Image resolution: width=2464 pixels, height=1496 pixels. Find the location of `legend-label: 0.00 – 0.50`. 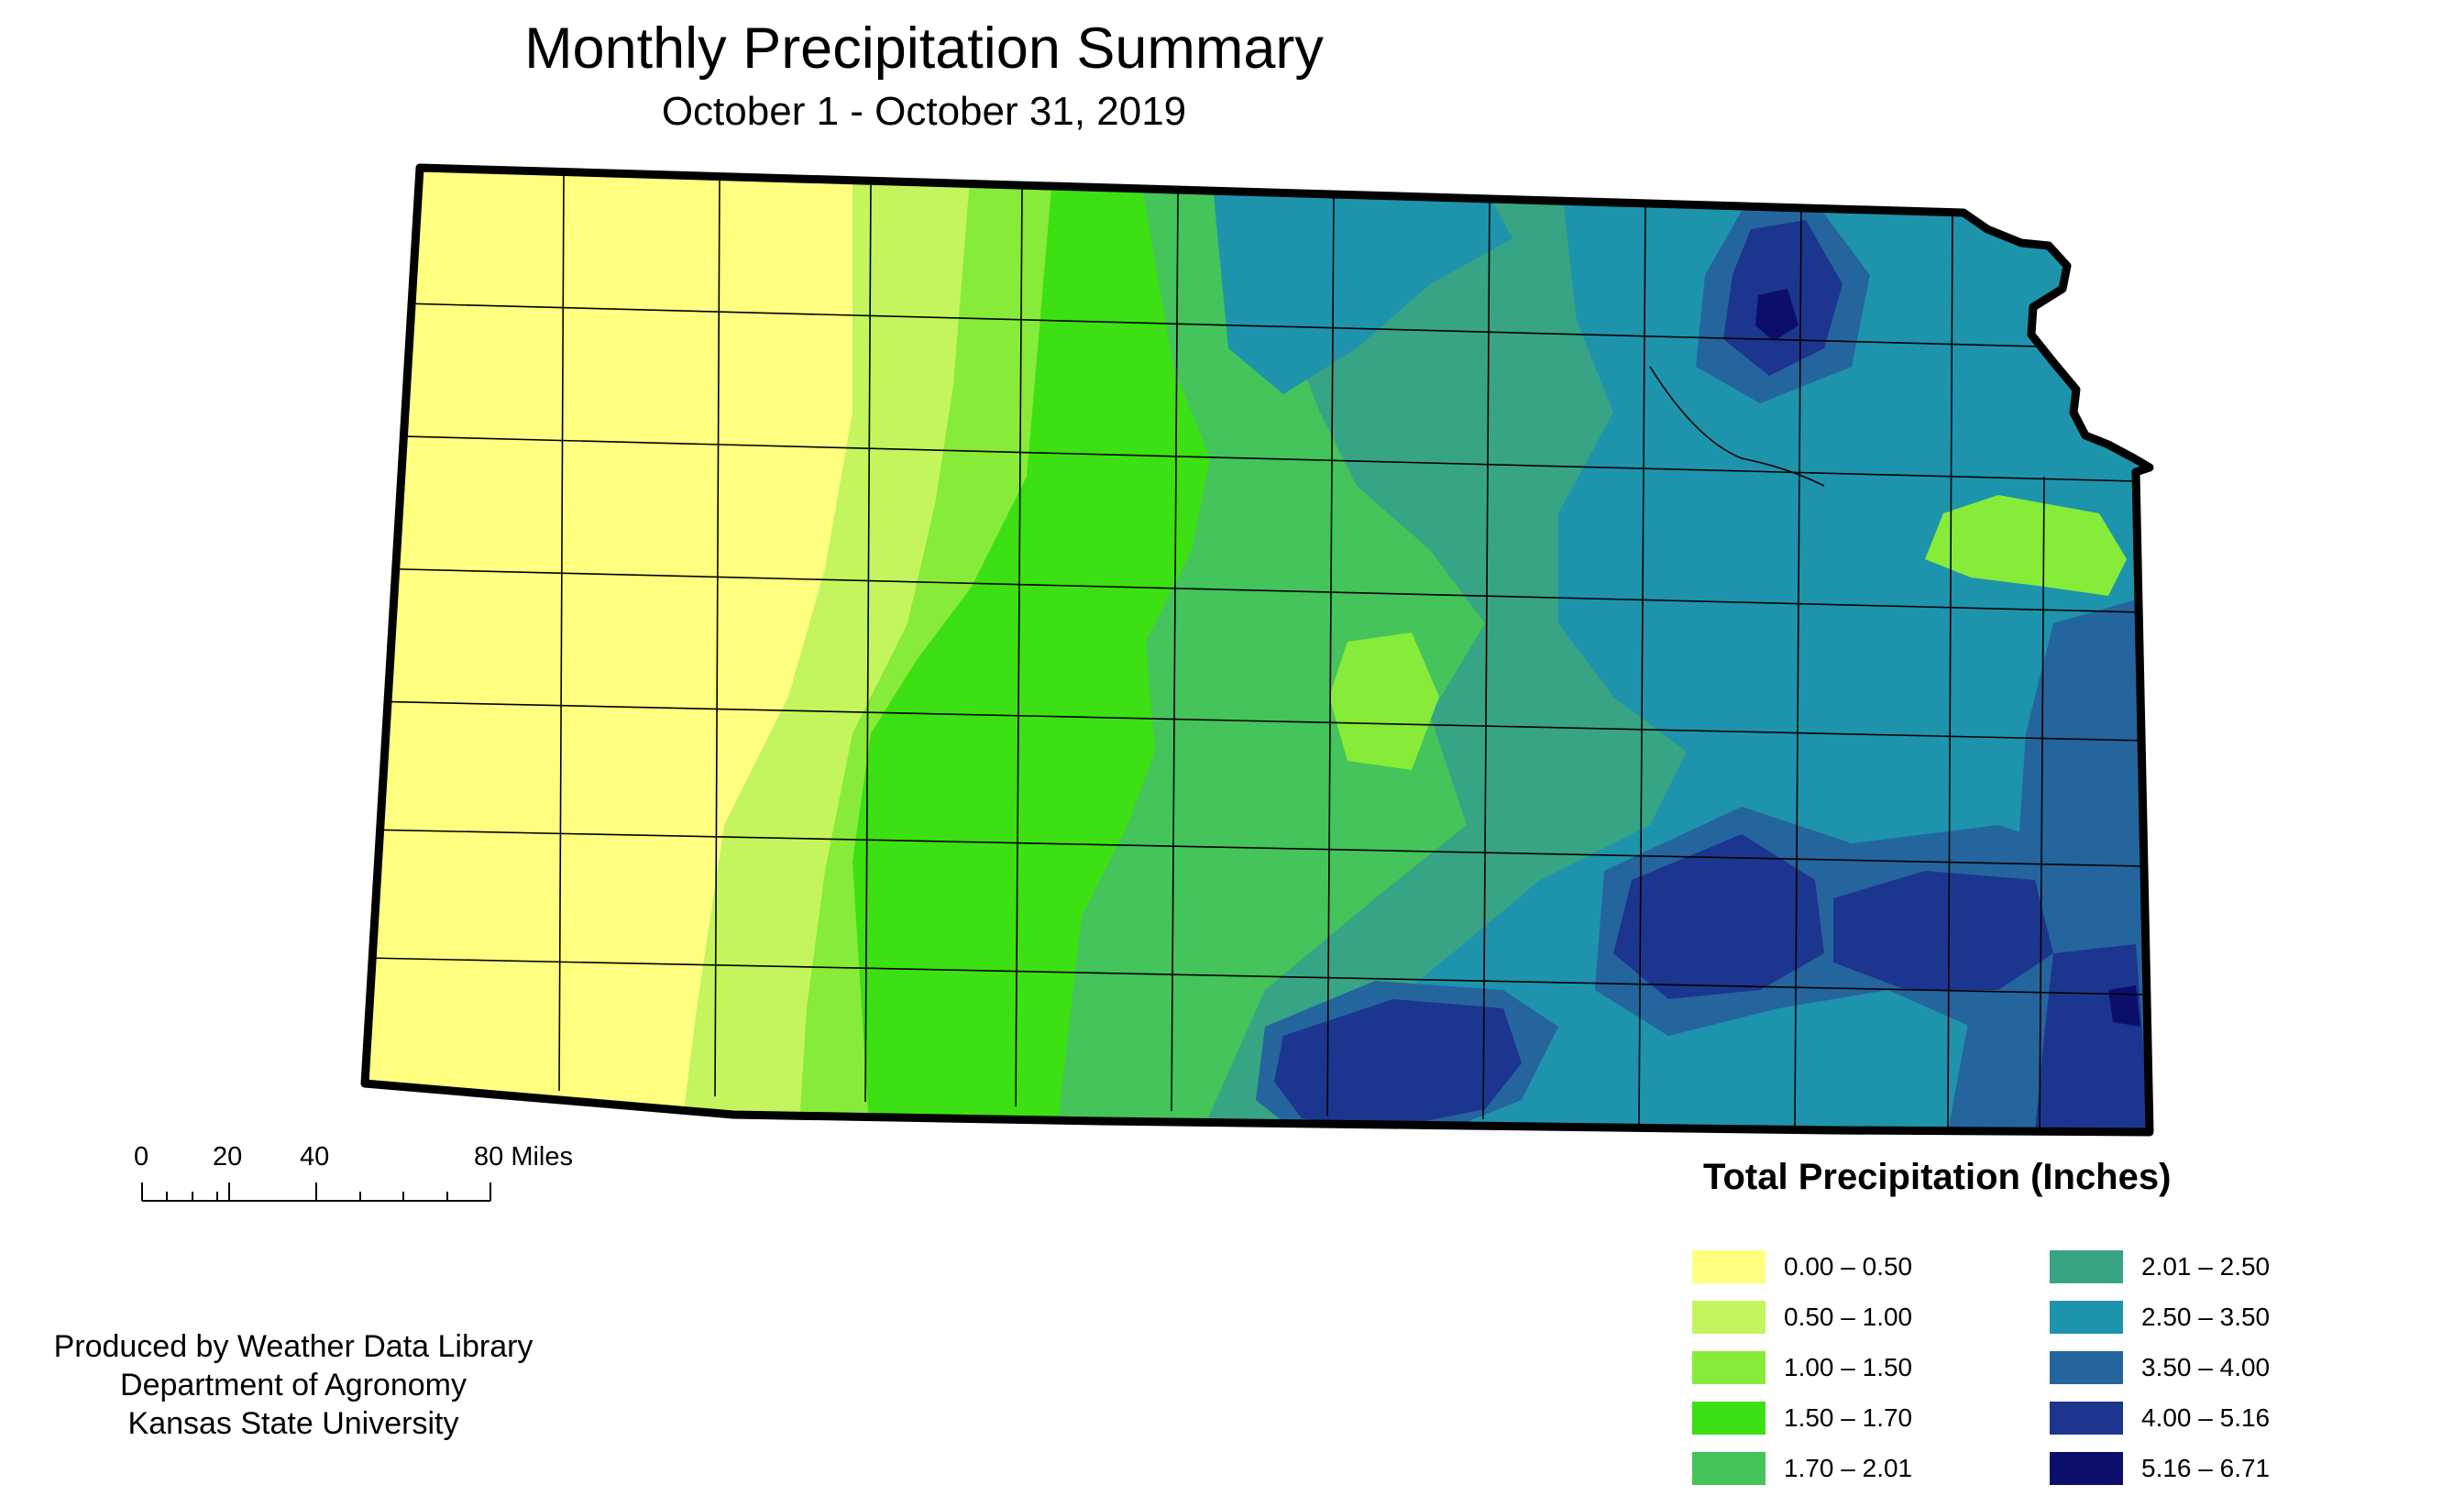

legend-label: 0.00 – 0.50 is located at coordinates (1848, 1266).